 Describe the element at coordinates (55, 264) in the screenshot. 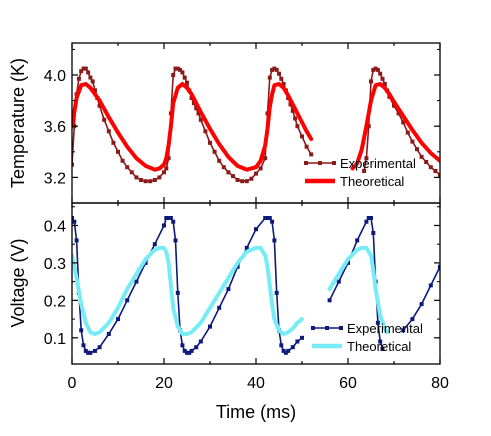

I see `y-tick-label: 0.3` at that location.